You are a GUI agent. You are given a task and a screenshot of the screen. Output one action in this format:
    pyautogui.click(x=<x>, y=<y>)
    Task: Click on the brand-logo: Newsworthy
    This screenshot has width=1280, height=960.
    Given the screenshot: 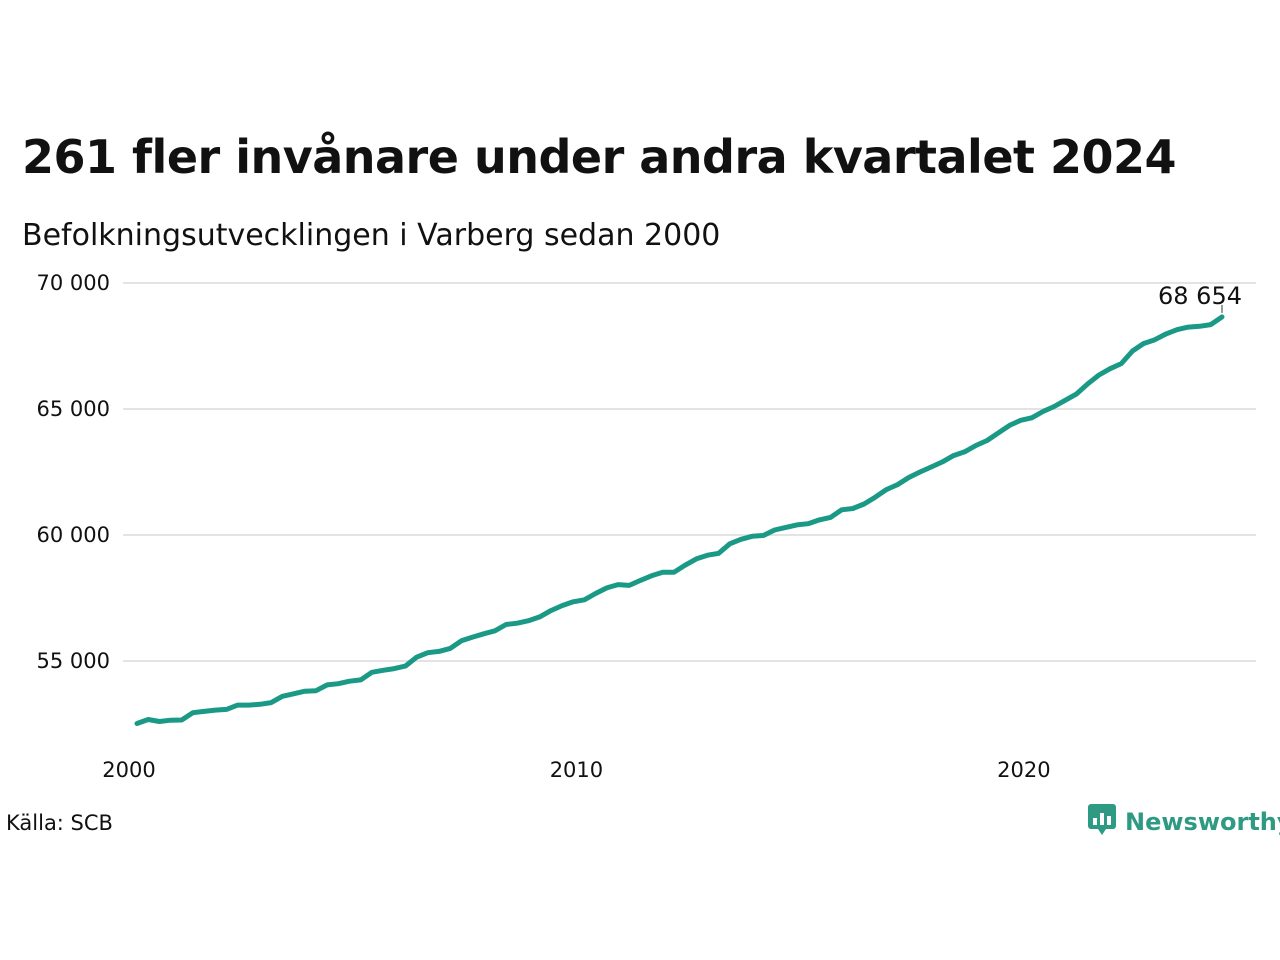 What is the action you would take?
    pyautogui.click(x=1183, y=822)
    